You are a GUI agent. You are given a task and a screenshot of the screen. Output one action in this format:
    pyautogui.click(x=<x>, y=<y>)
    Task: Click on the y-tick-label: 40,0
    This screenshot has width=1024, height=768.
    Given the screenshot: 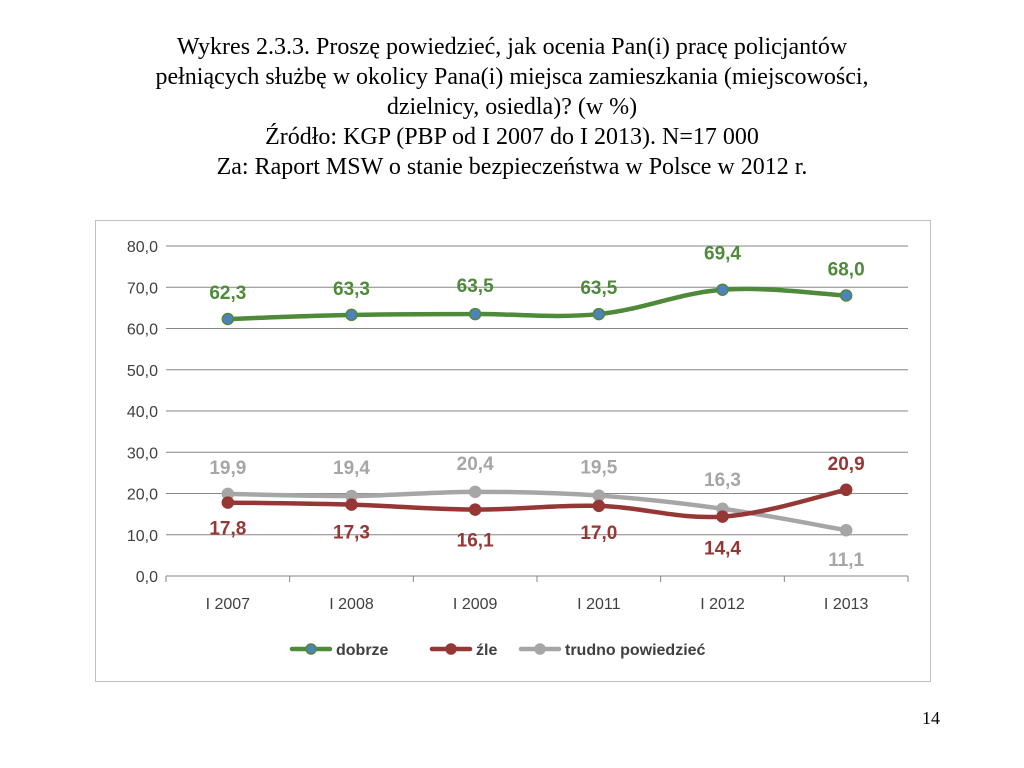 What is the action you would take?
    pyautogui.click(x=142, y=412)
    